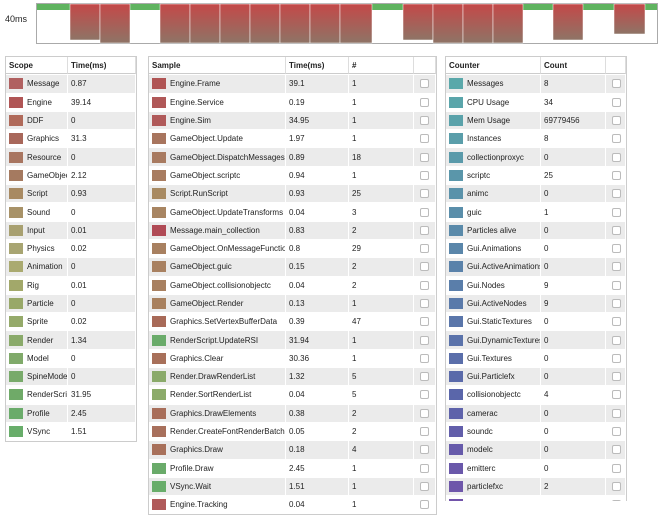 The width and height of the screenshot is (667, 515). I want to click on table-row: collectionproxyc 0, so click(536, 157).